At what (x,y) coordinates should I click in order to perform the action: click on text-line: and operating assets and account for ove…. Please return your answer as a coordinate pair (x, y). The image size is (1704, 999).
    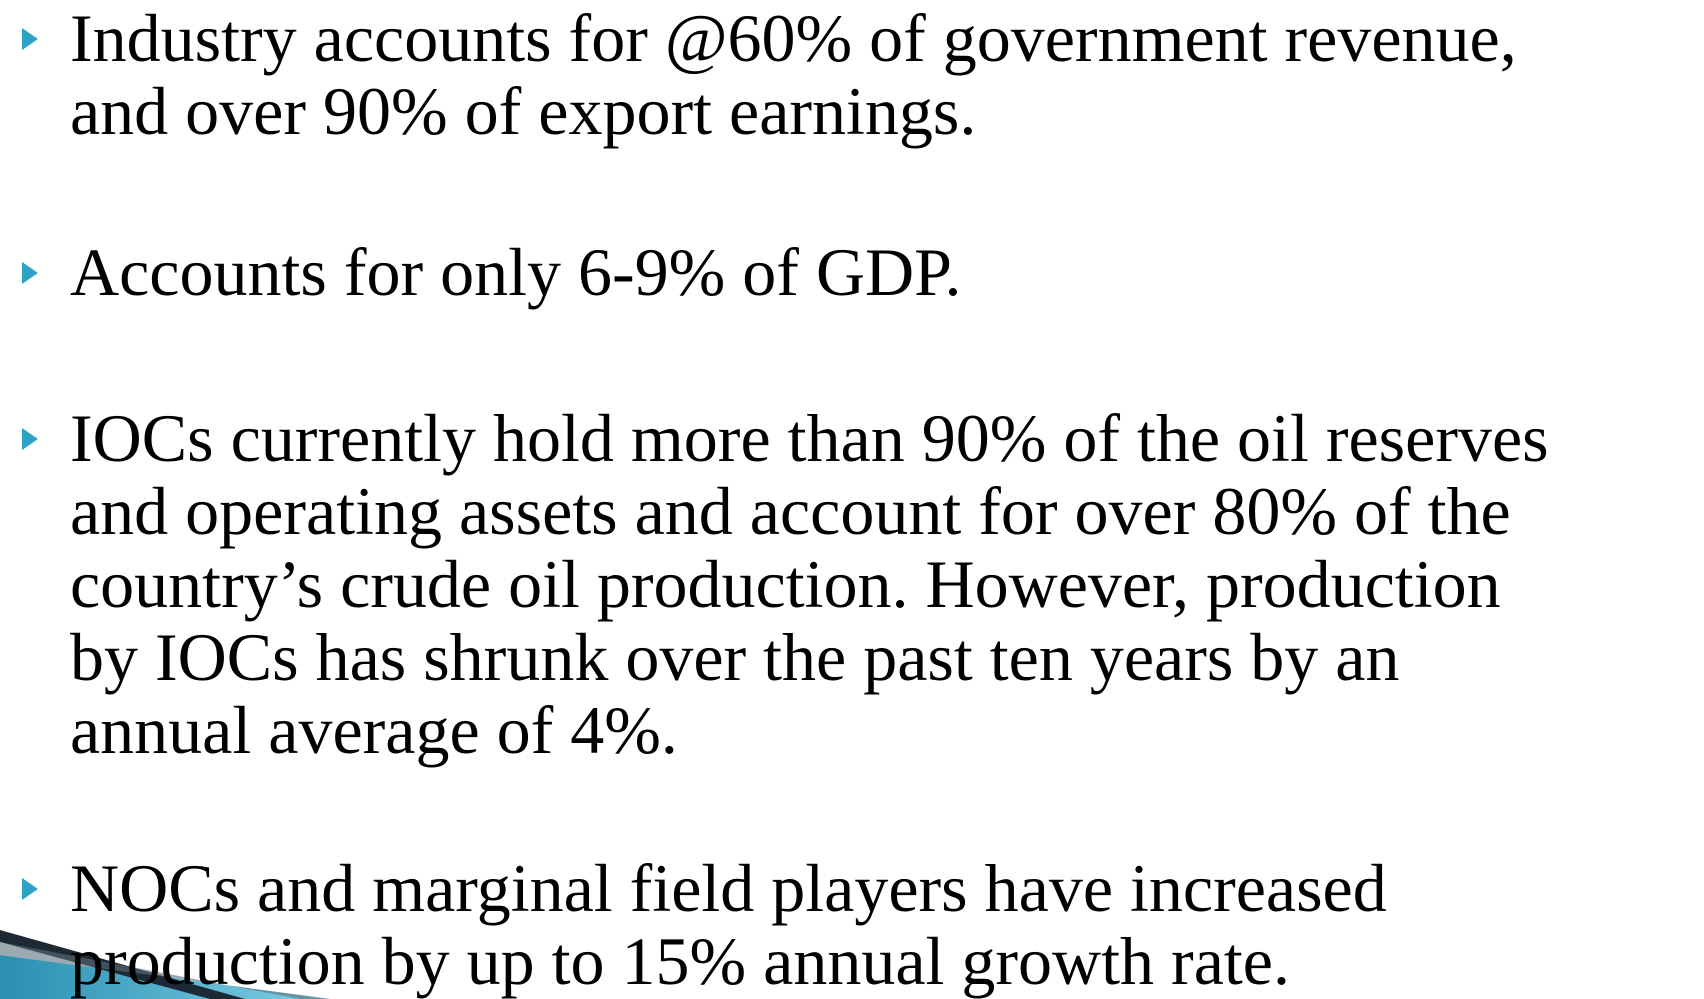
    Looking at the image, I should click on (790, 511).